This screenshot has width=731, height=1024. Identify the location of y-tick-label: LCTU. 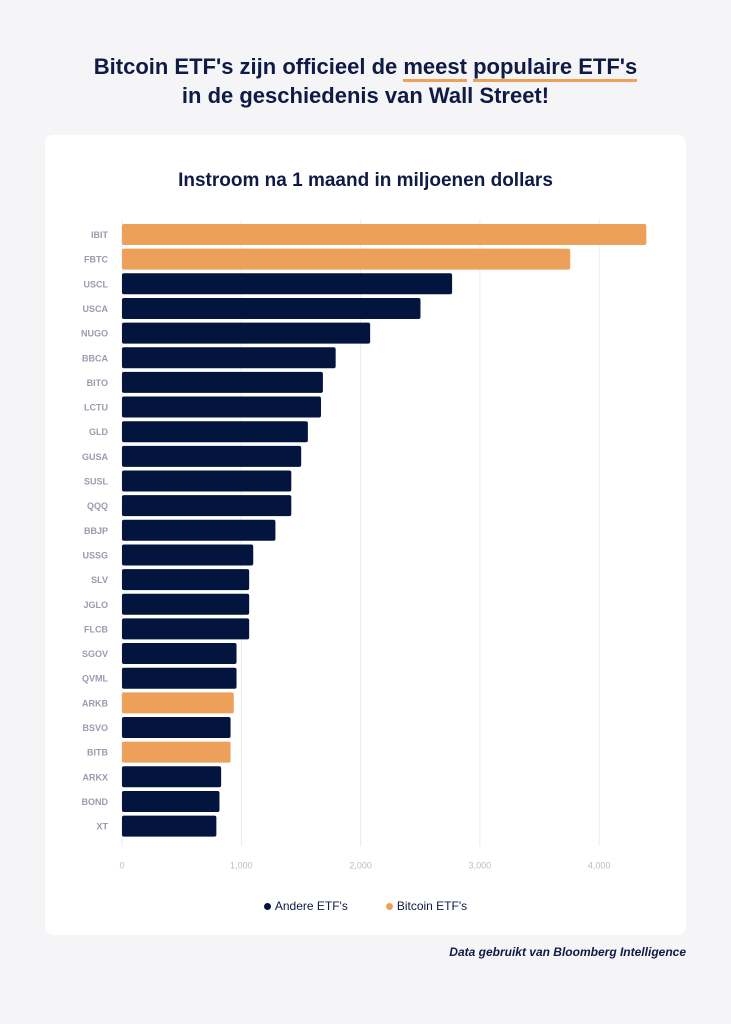
(96, 408).